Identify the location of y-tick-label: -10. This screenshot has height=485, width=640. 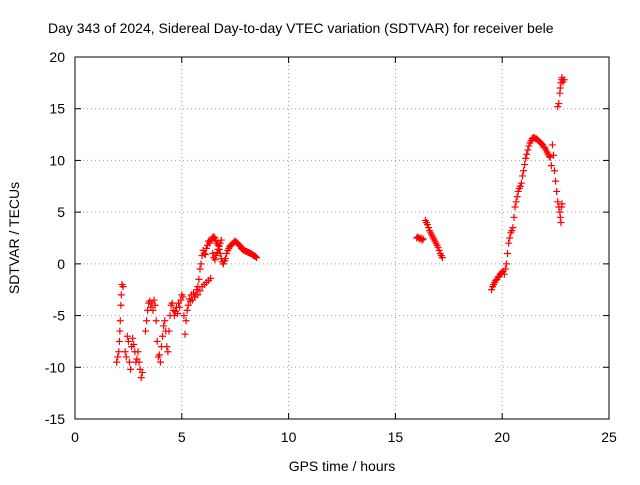
(55, 367).